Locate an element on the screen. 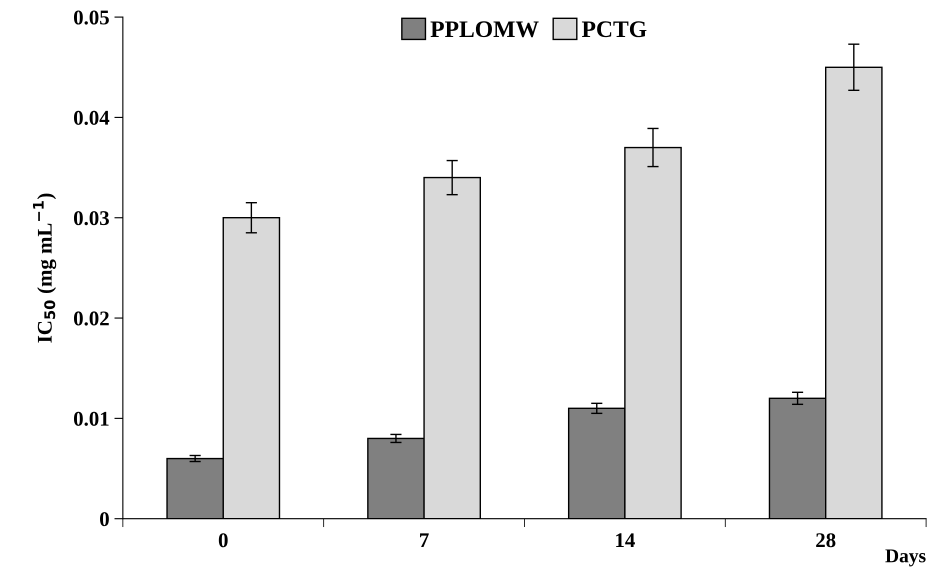 The width and height of the screenshot is (945, 570). x-tick-label: 28 is located at coordinates (826, 540).